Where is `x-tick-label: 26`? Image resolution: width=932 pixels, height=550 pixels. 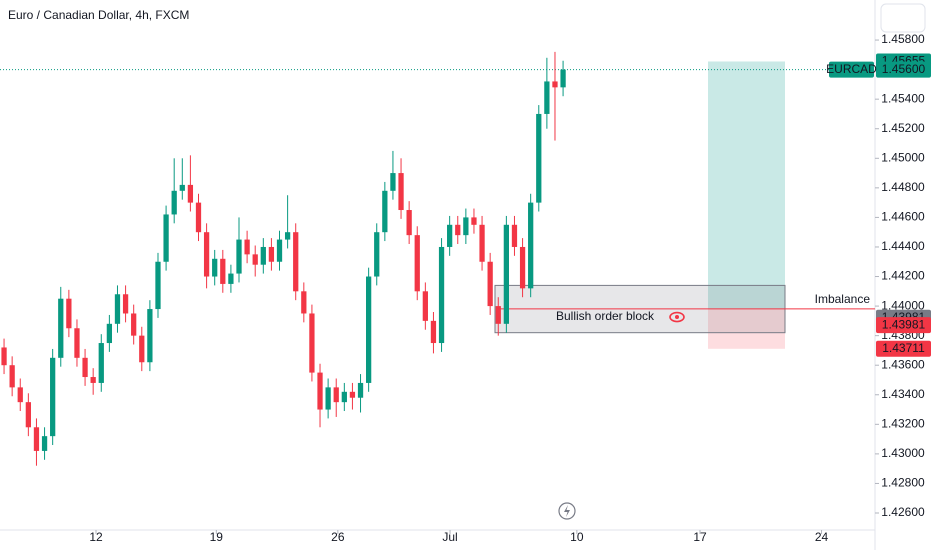 x-tick-label: 26 is located at coordinates (338, 537).